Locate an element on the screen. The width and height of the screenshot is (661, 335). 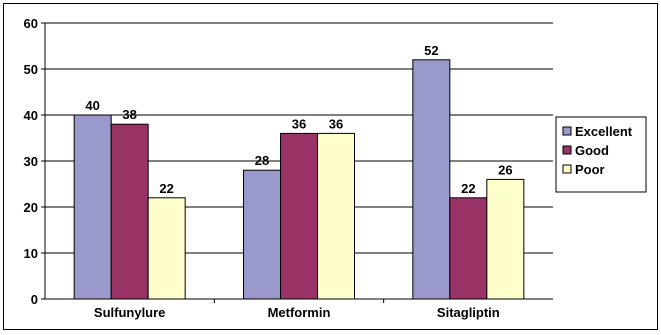
data-label: 38 is located at coordinates (129, 114).